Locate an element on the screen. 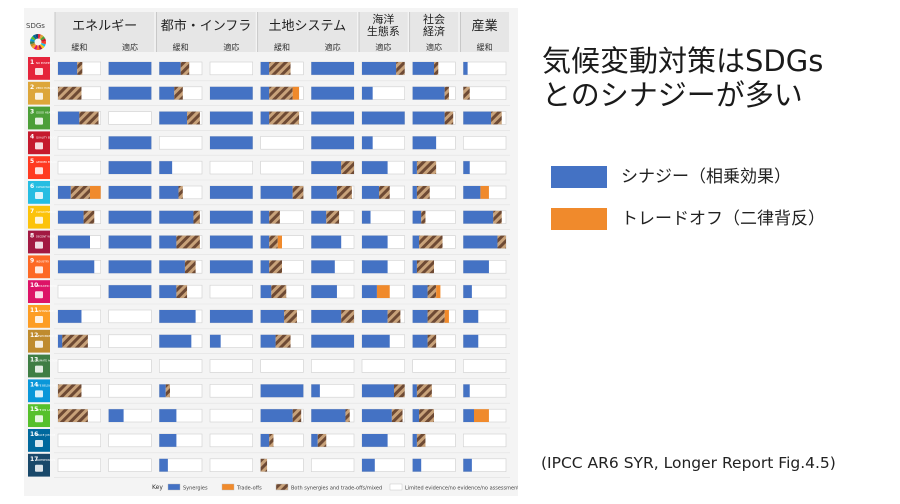 The height and width of the screenshot is (504, 900). sdg-row: 3 GOOD HEALTH is located at coordinates (269, 118).